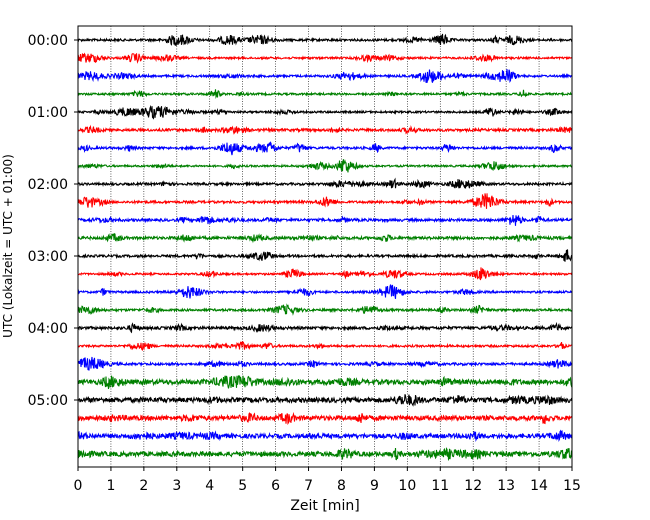  Describe the element at coordinates (48, 401) in the screenshot. I see `y-tick-label: 05:00` at that location.